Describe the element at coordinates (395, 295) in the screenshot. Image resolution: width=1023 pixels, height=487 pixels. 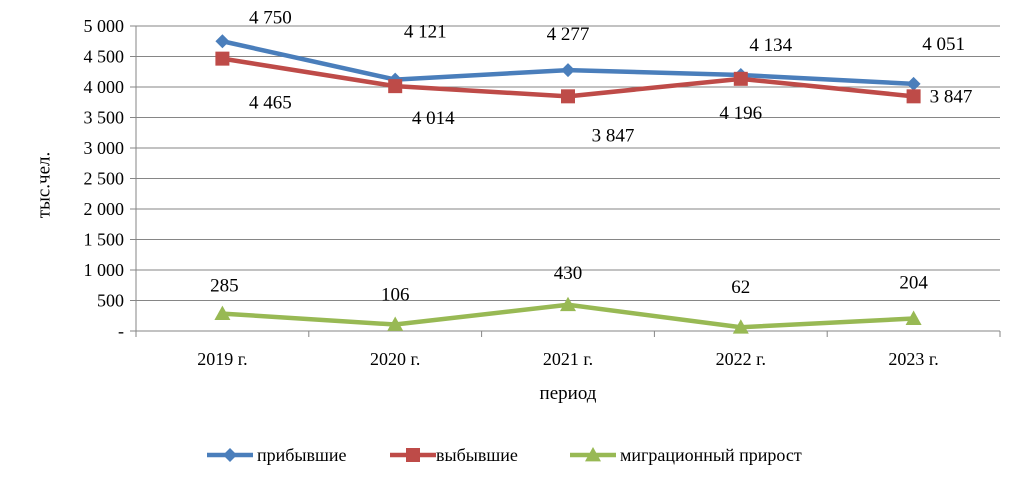
I see `data-label-migration-growth: 106` at that location.